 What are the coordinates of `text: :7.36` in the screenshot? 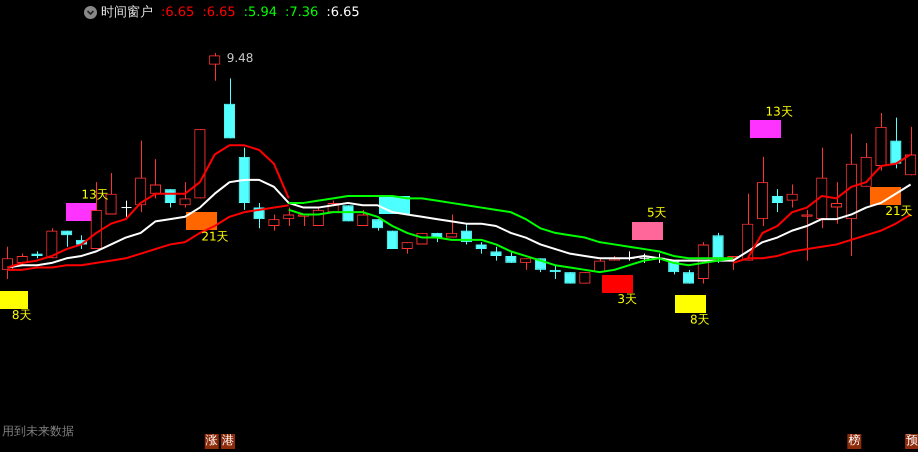 It's located at (301, 12).